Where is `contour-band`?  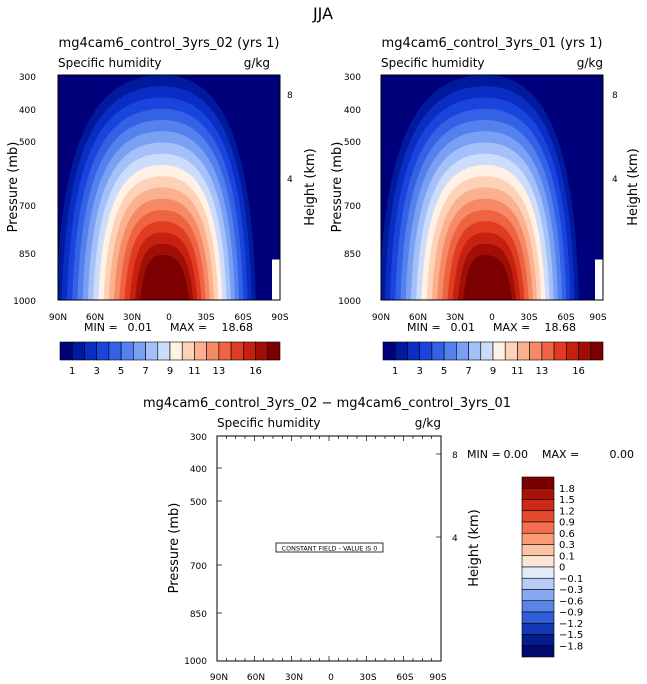 contour-band is located at coordinates (487, 277).